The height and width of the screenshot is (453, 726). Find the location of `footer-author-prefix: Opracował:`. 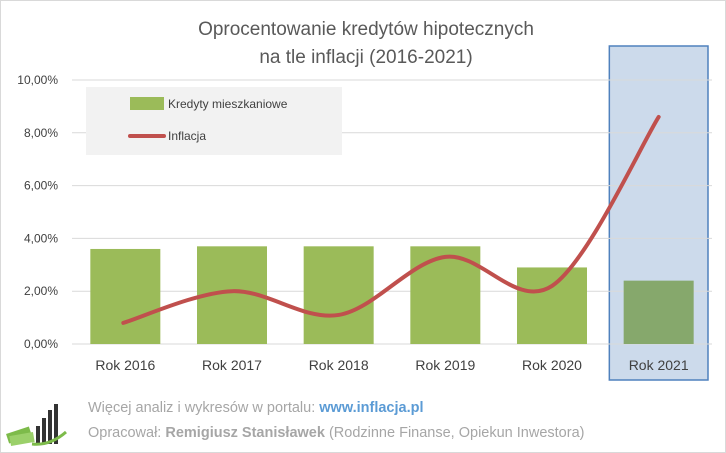

footer-author-prefix: Opracował: is located at coordinates (127, 433).